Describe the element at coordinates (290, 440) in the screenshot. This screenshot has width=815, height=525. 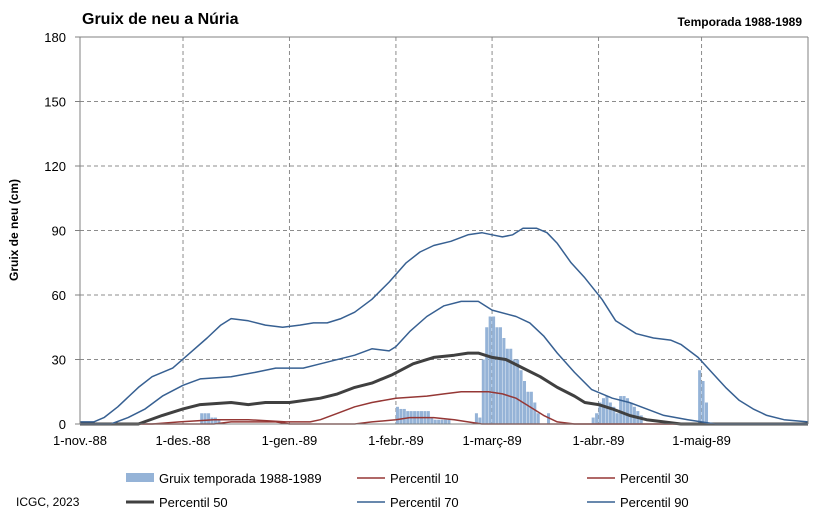
I see `x-tick-label: 1-gen.-89` at that location.